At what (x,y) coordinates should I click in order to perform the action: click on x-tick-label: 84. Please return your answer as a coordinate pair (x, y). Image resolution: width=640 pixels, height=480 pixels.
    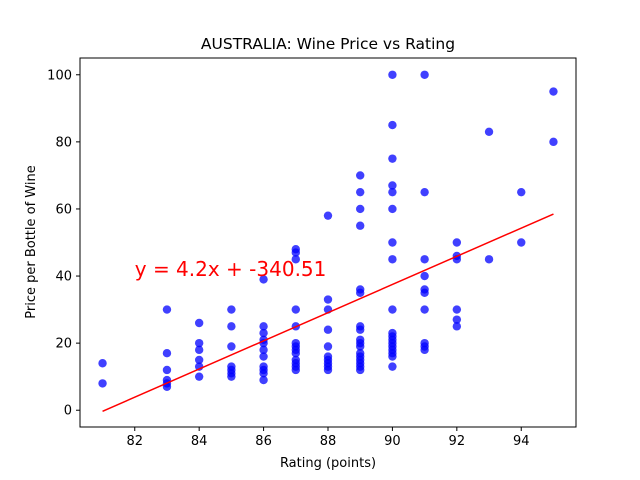
    Looking at the image, I should click on (199, 441).